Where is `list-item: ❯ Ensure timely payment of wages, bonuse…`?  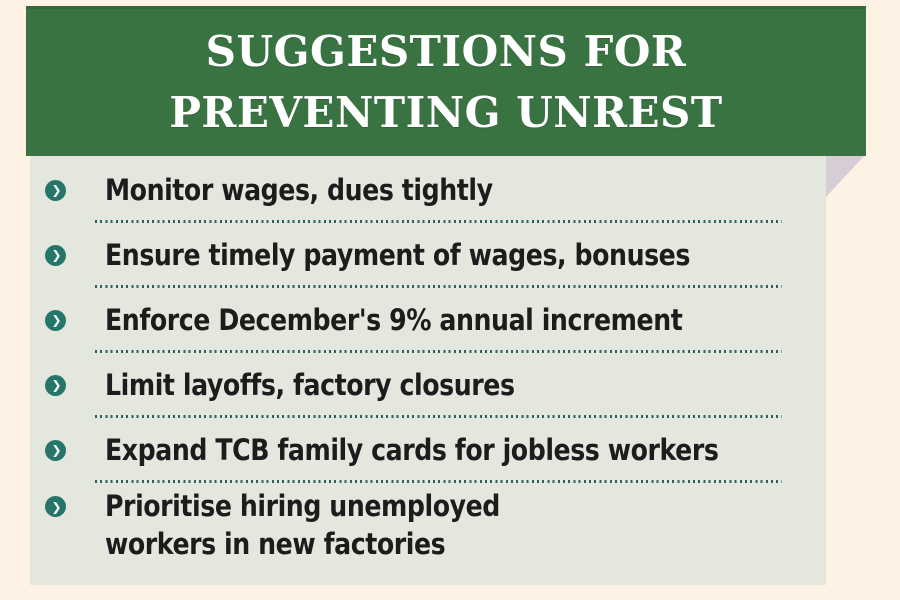
list-item: ❯ Ensure timely payment of wages, bonuse… is located at coordinates (428, 255).